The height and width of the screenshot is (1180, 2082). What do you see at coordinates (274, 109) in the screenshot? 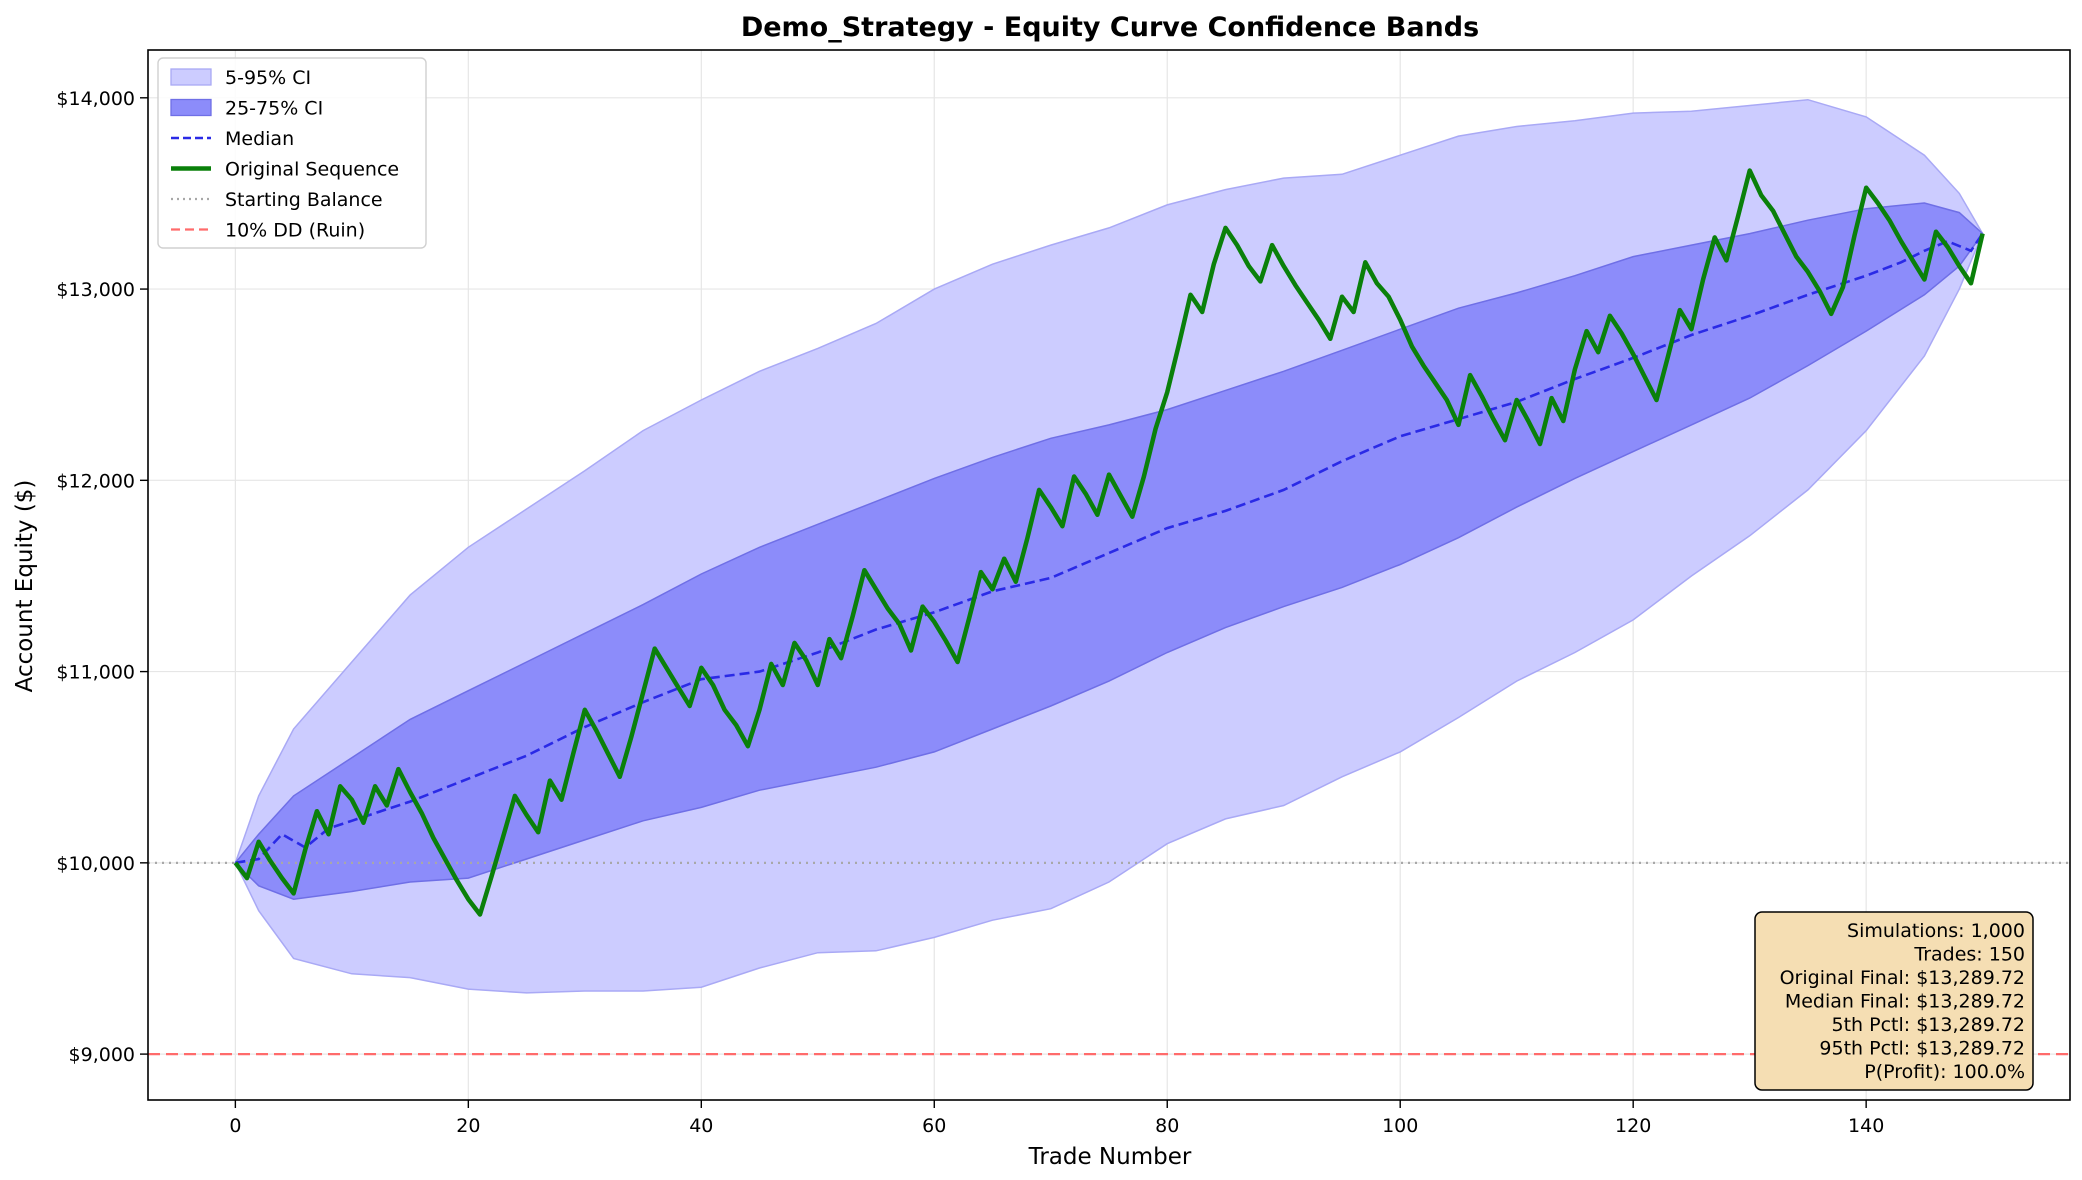
I see `legend-label-inner: 25-75% CI` at bounding box center [274, 109].